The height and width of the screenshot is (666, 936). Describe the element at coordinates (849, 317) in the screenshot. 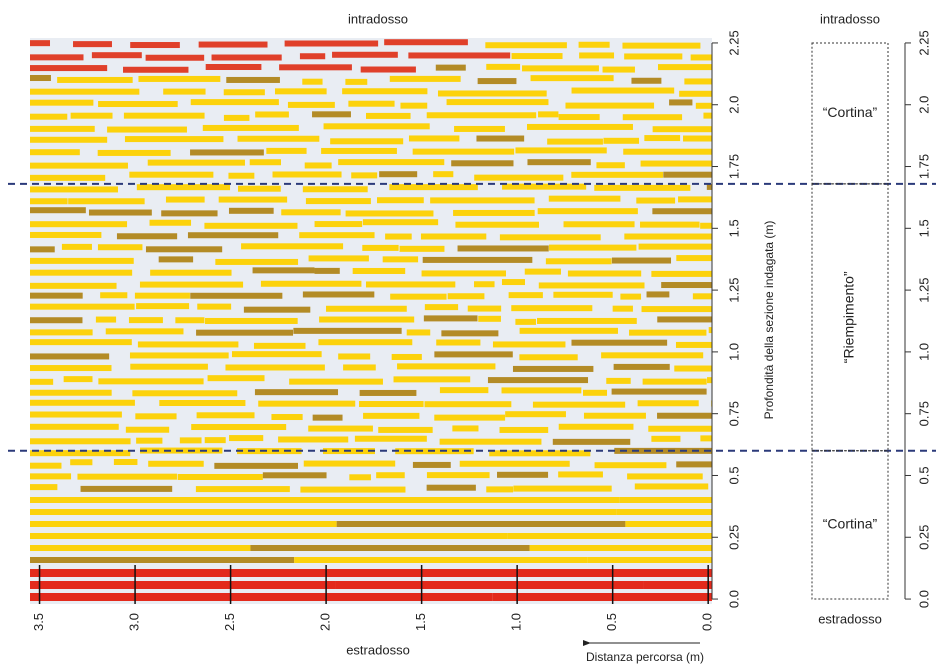

I see `layer-label: “Riempimento”` at that location.